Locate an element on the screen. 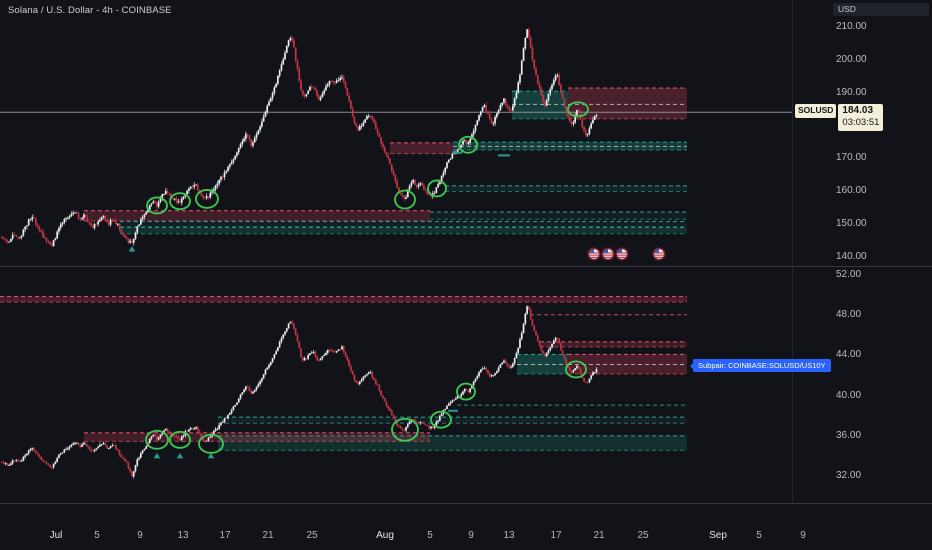 The image size is (932, 550). price-tick-label: 190.00 is located at coordinates (851, 92).